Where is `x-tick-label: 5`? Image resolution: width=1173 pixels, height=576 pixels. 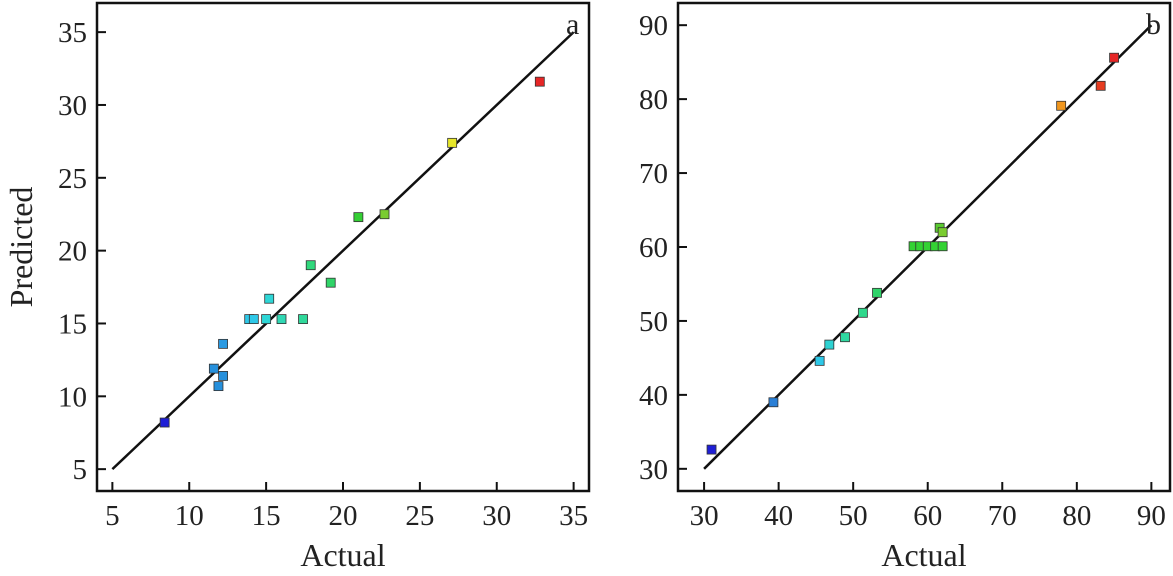
x-tick-label: 5 is located at coordinates (112, 516).